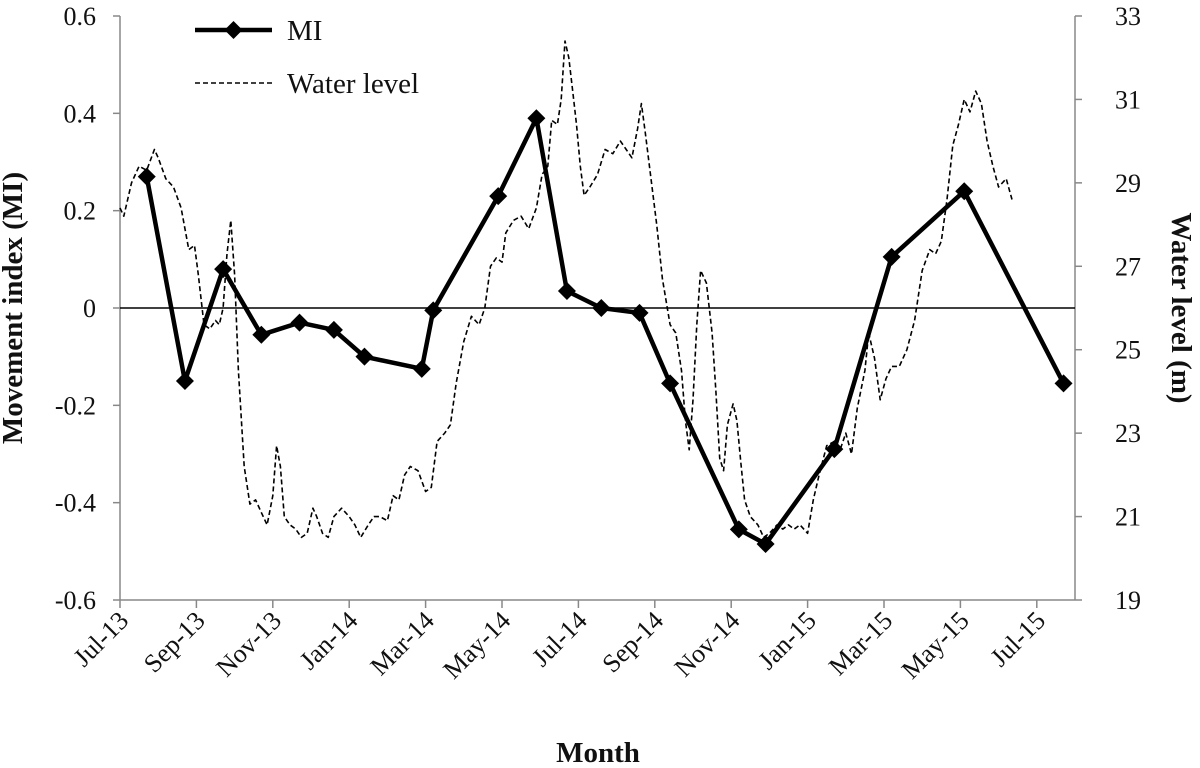 This screenshot has height=768, width=1200. Describe the element at coordinates (1128, 266) in the screenshot. I see `y2-tick-label: 27` at that location.